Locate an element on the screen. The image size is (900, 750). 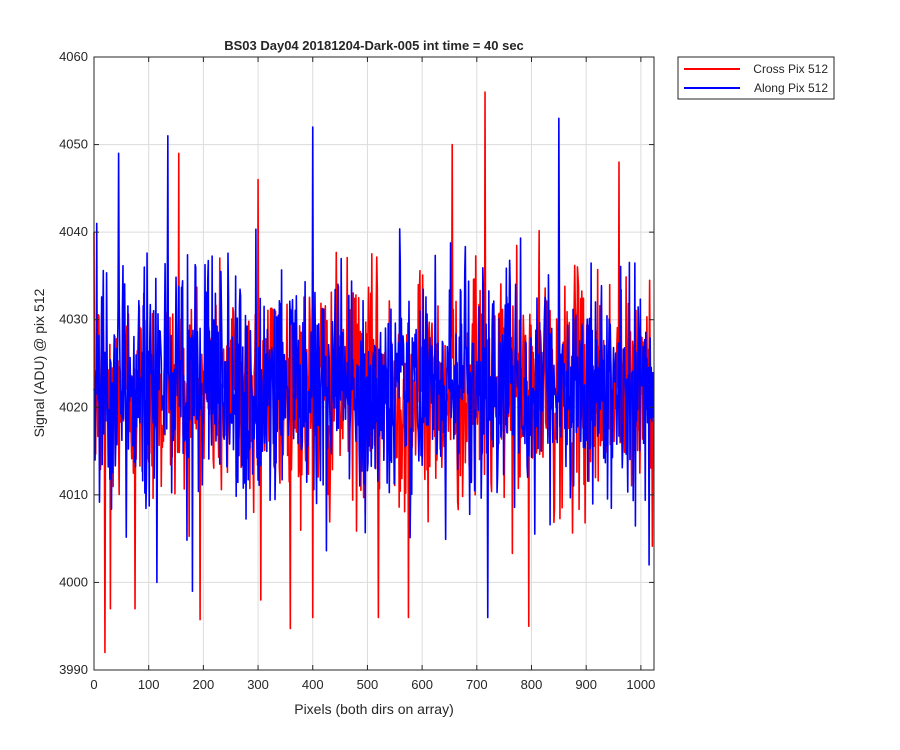
y-tick-label: 4060 is located at coordinates (73, 56).